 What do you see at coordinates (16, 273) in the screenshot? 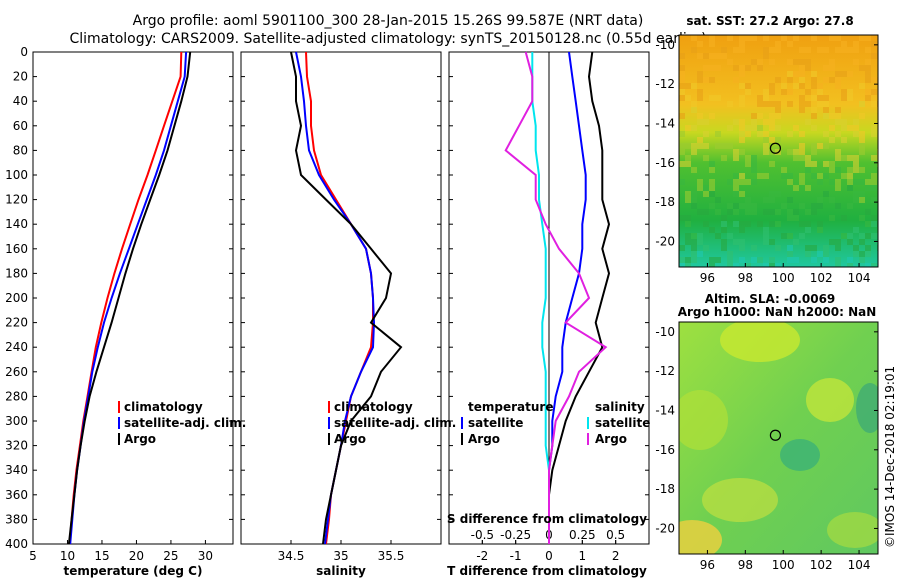
I see `depth-tick-label: 180` at bounding box center [16, 273].